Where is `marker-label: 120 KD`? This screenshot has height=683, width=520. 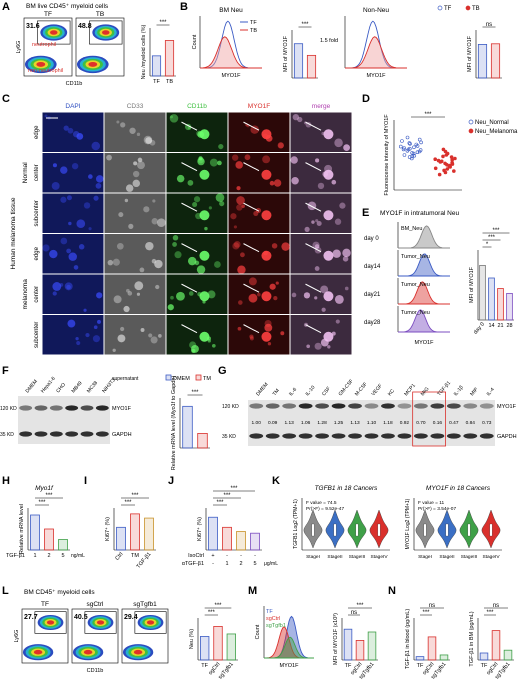 marker-label: 120 KD is located at coordinates (8, 409).